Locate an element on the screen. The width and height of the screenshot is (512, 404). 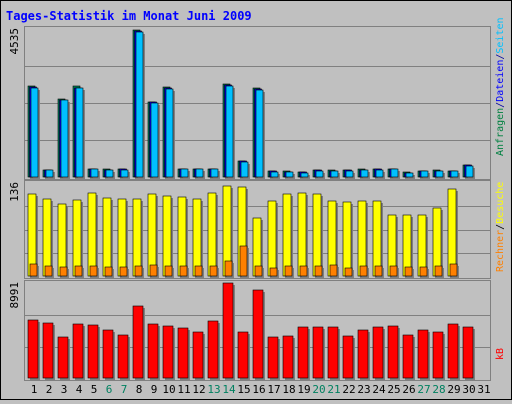
x-tick-label: 30 is located at coordinates (468, 389).